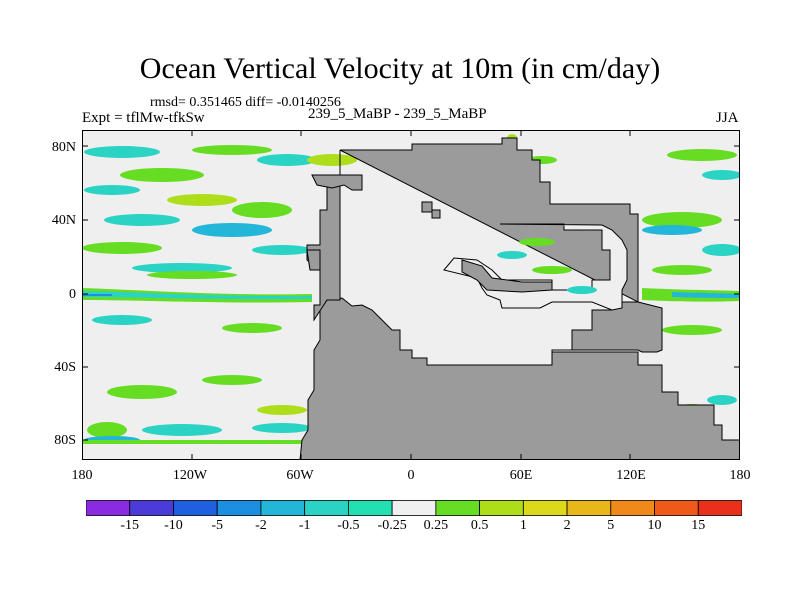 This screenshot has height=600, width=800. I want to click on lat-label-80s: 80S, so click(65, 440).